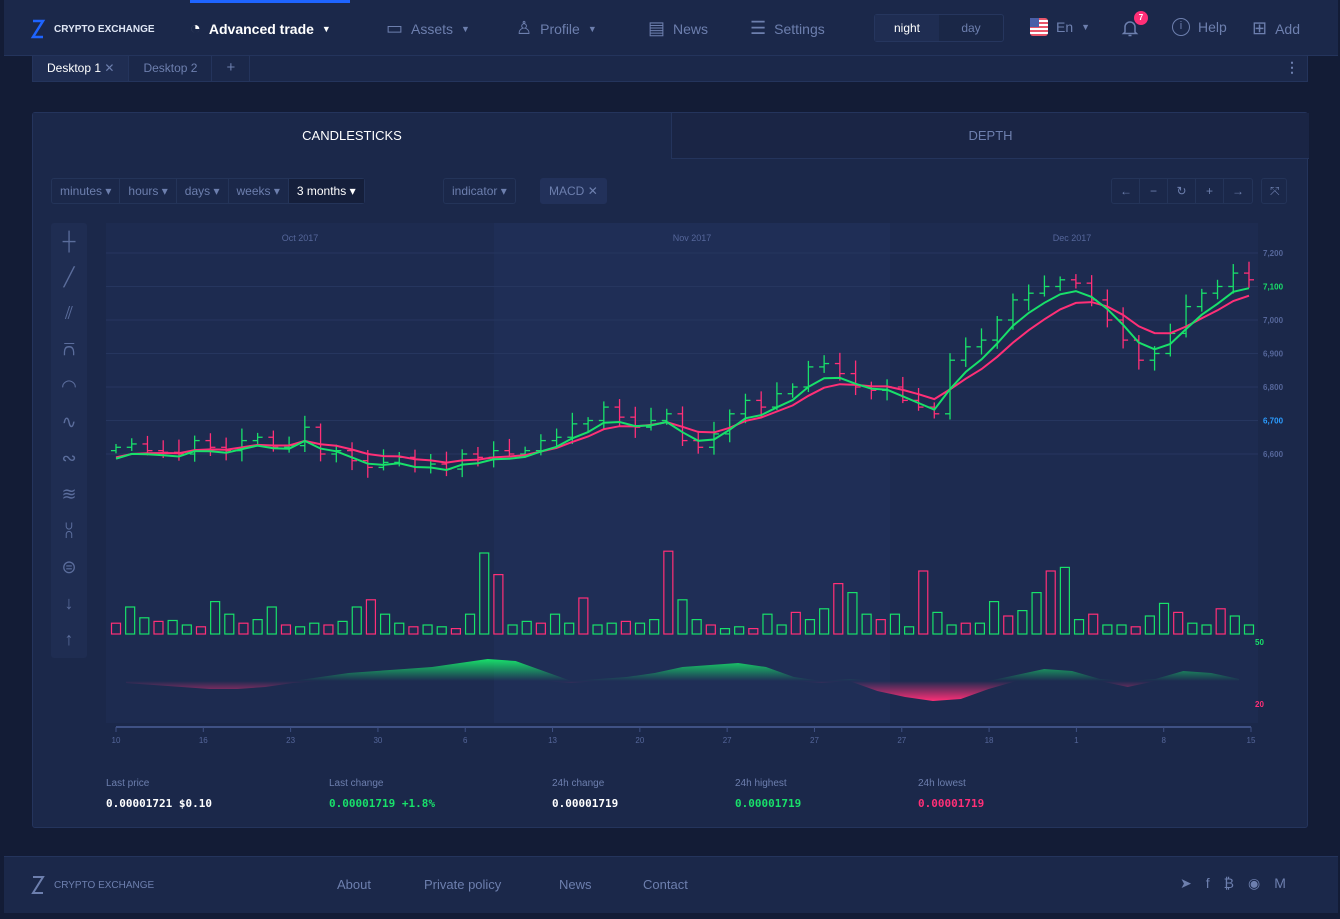  I want to click on help-button: i Help, so click(1199, 27).